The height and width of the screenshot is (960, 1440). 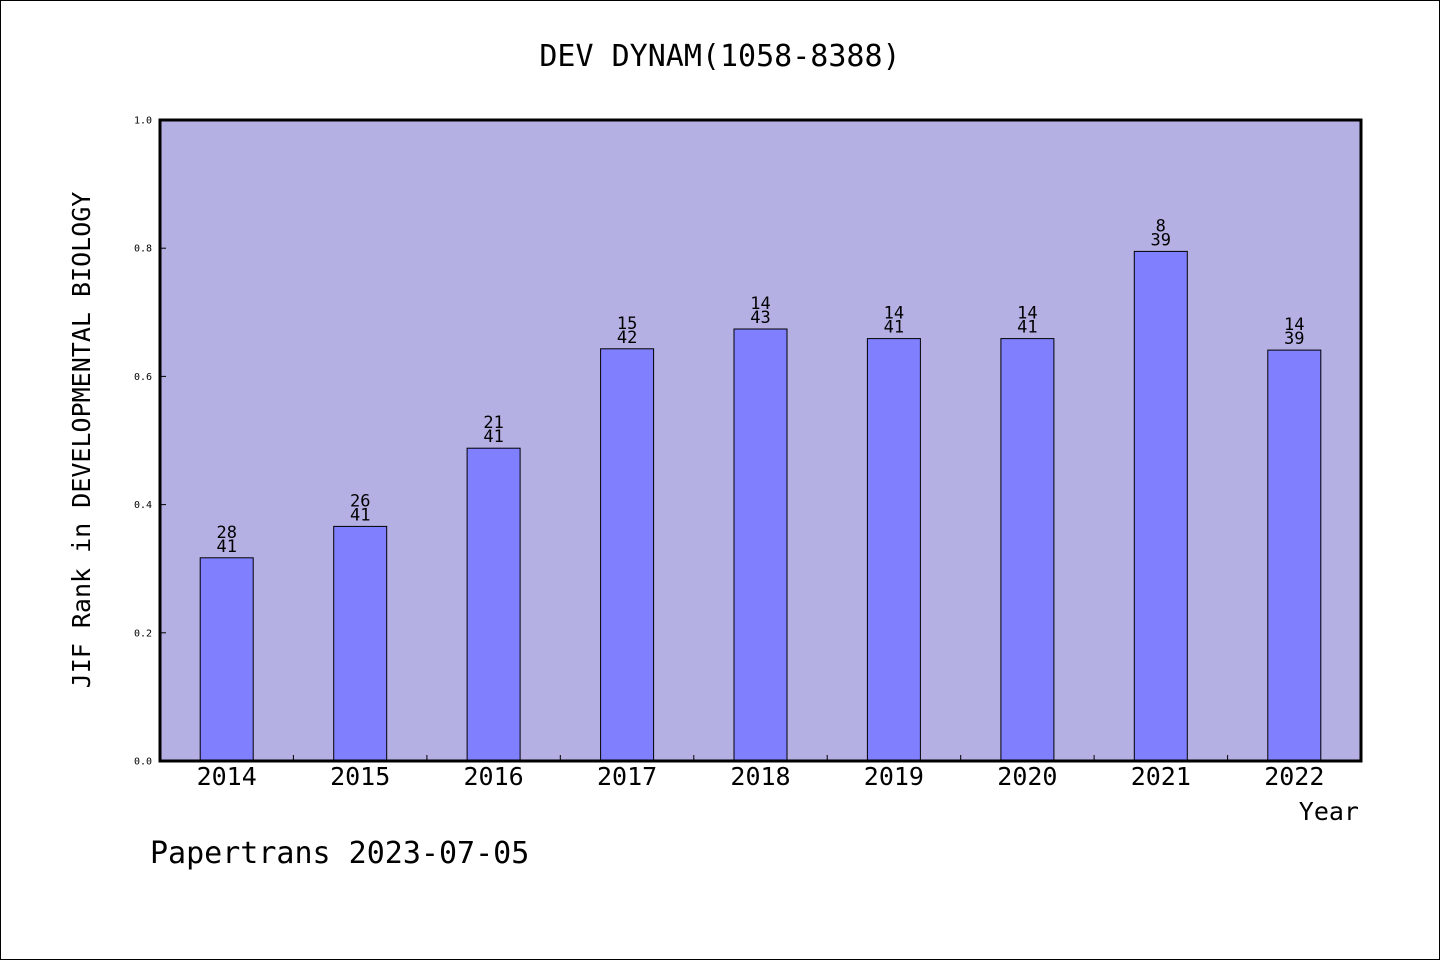 What do you see at coordinates (360, 515) in the screenshot?
I see `data-label-total-2015: 41` at bounding box center [360, 515].